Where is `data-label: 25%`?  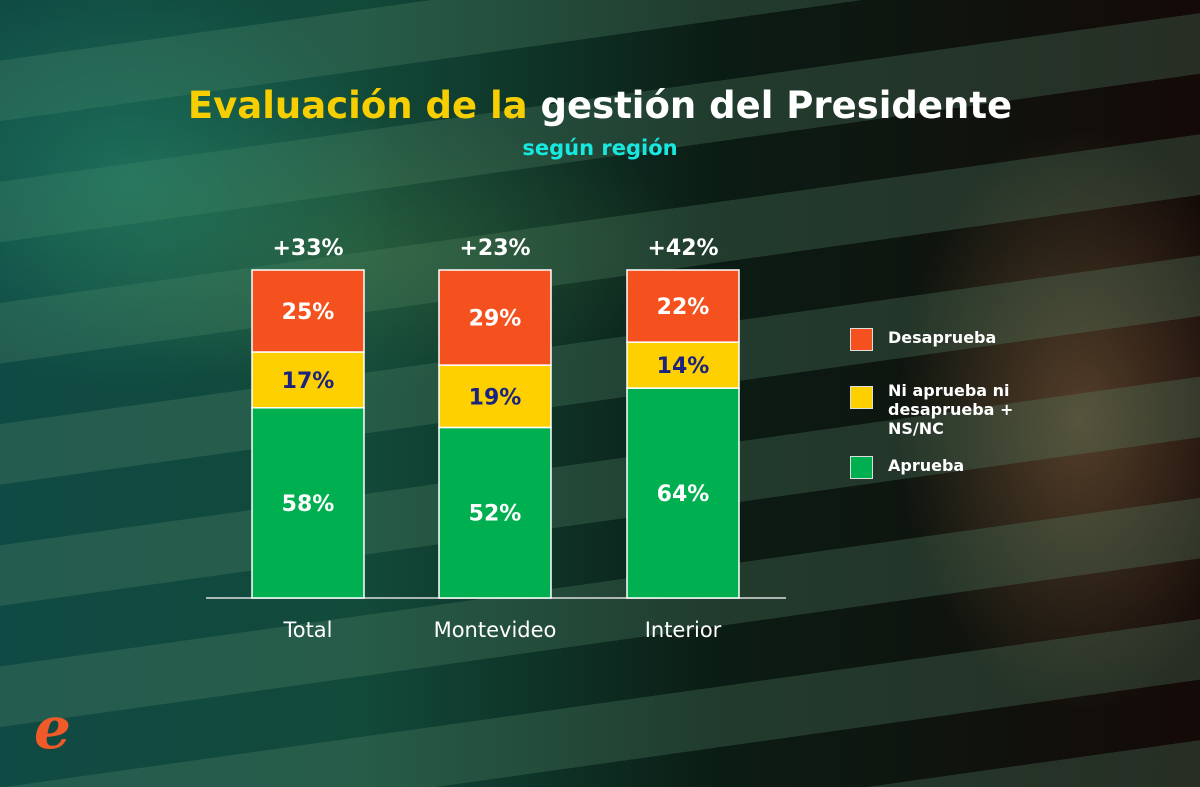
data-label: 25% is located at coordinates (308, 312).